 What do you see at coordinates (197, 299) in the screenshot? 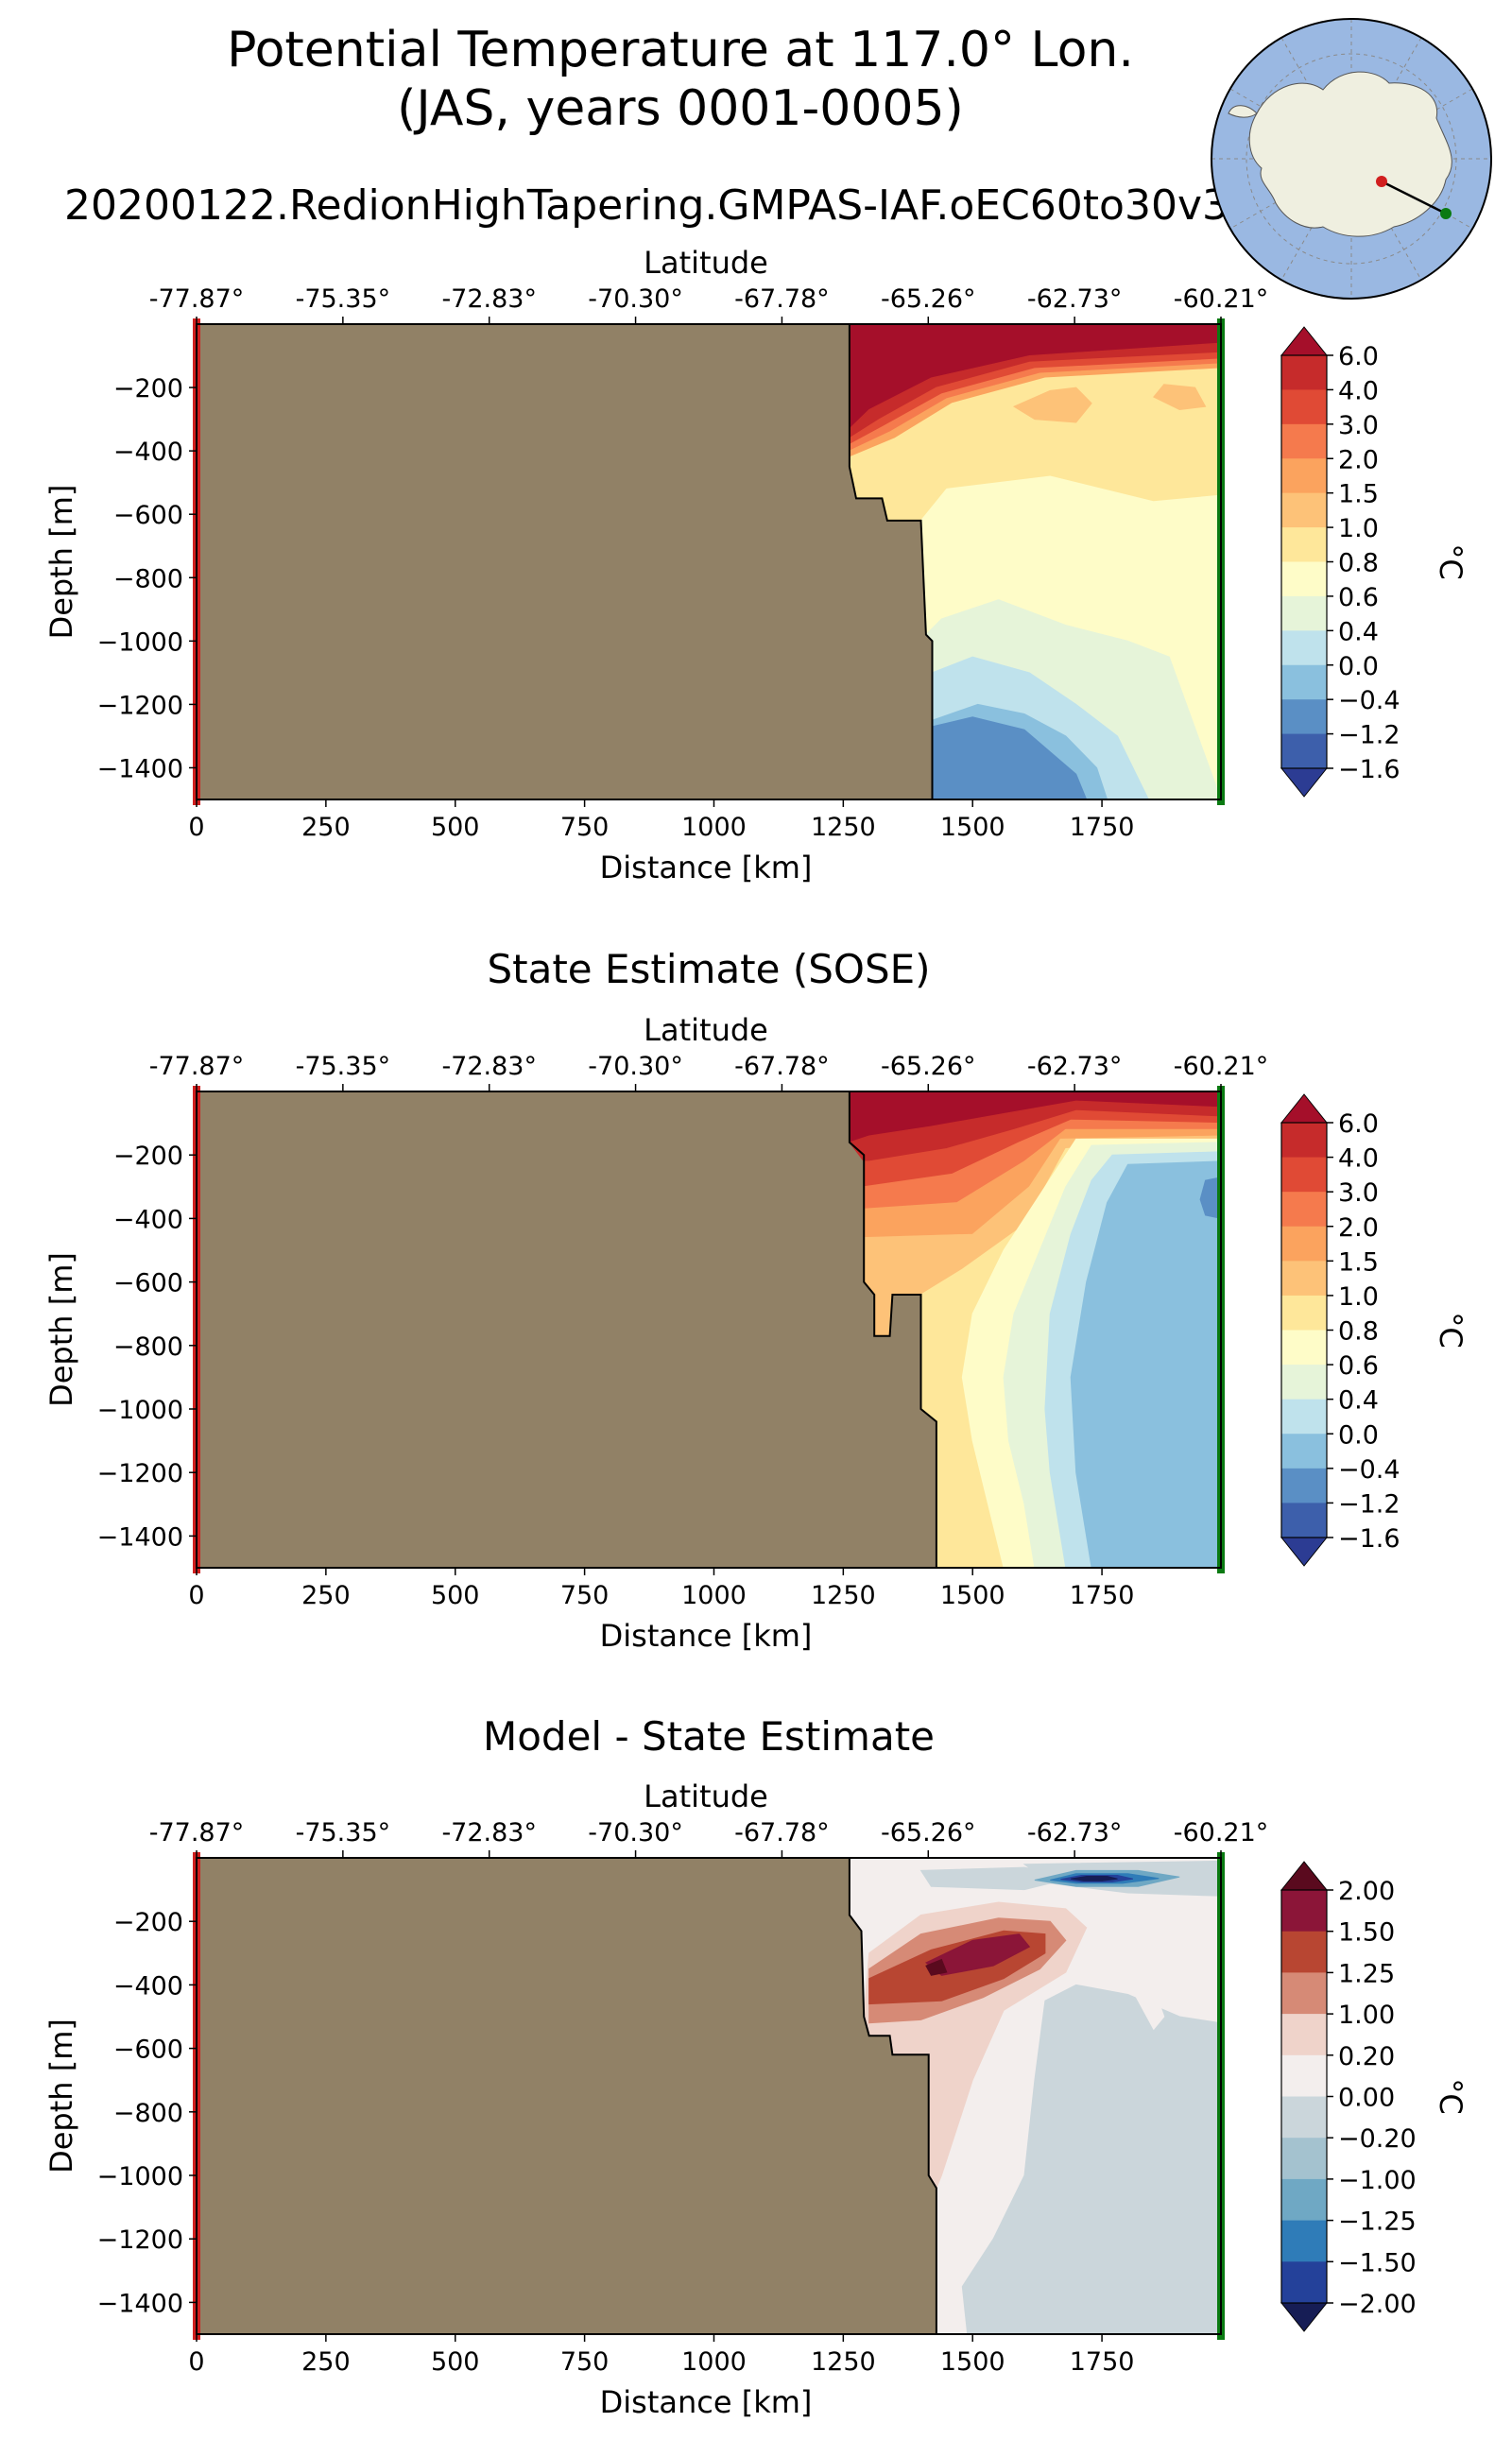
I see `lat-tick-label: -77.87°` at bounding box center [197, 299].